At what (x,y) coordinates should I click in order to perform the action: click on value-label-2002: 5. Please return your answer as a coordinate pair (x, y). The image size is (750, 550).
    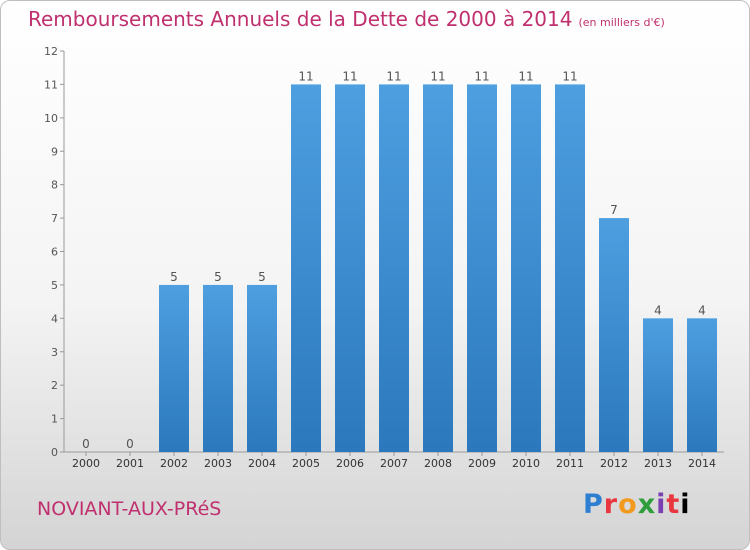
    Looking at the image, I should click on (174, 277).